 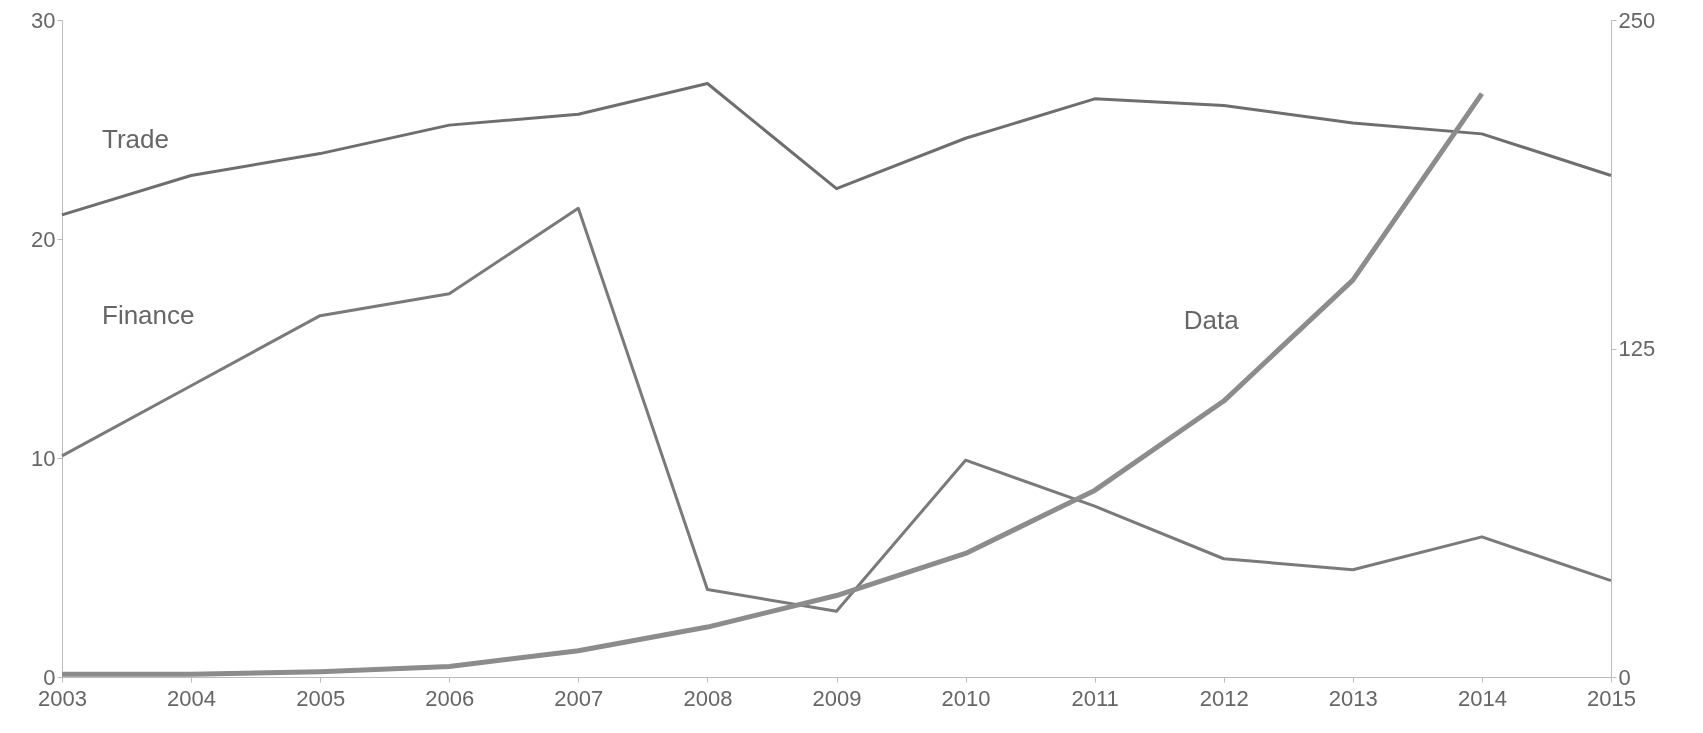 I want to click on y2-tick-label: 125, so click(x=1637, y=348).